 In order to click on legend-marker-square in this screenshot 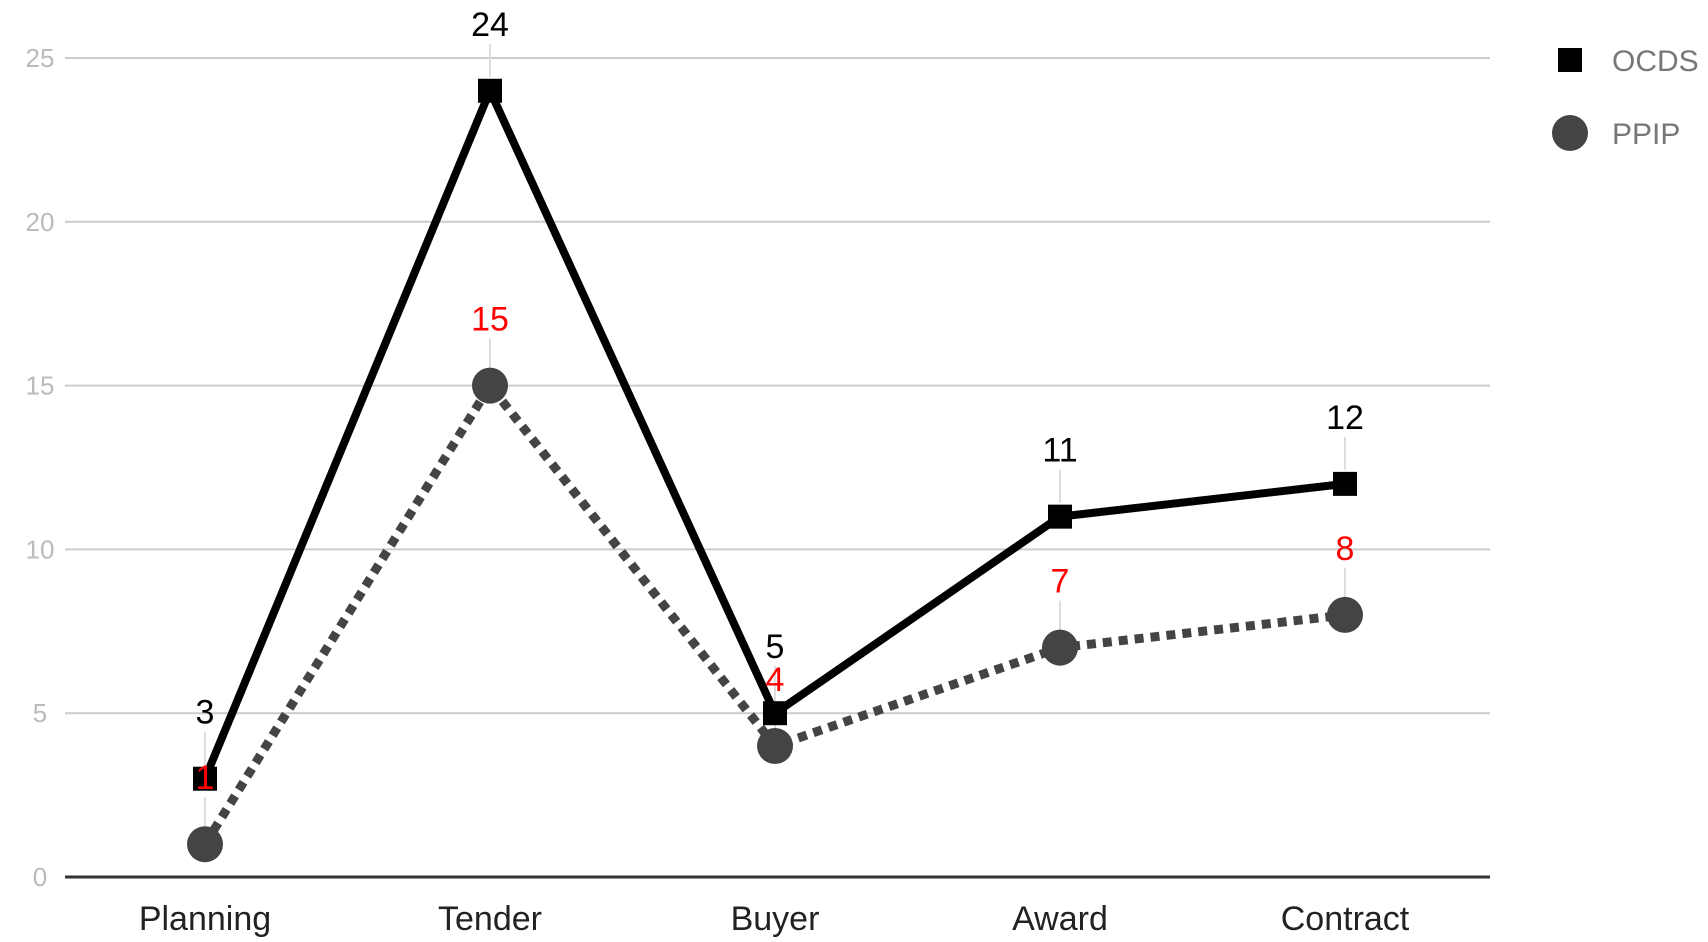, I will do `click(1570, 60)`.